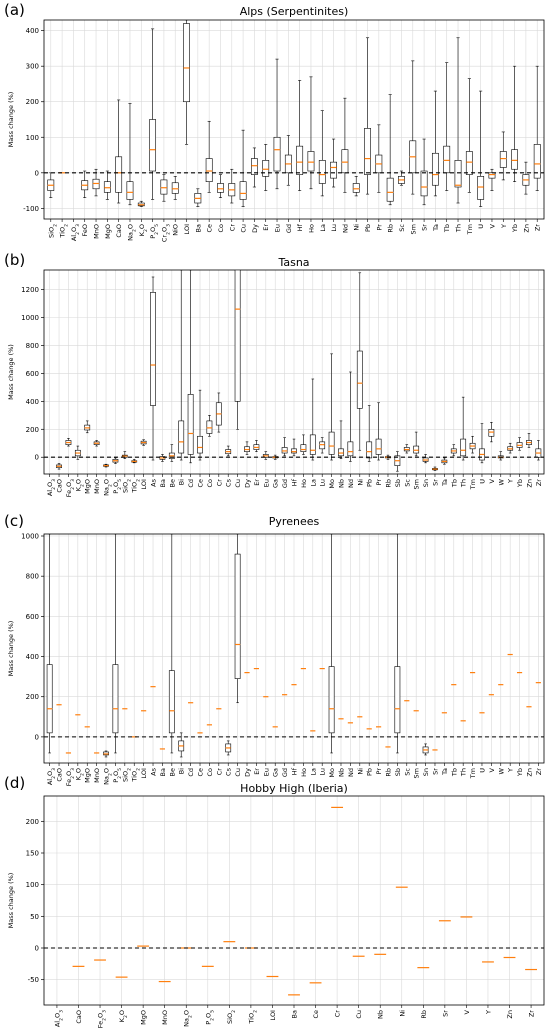  What do you see at coordinates (32, 854) in the screenshot?
I see `y-tick-label: 150` at bounding box center [32, 854].